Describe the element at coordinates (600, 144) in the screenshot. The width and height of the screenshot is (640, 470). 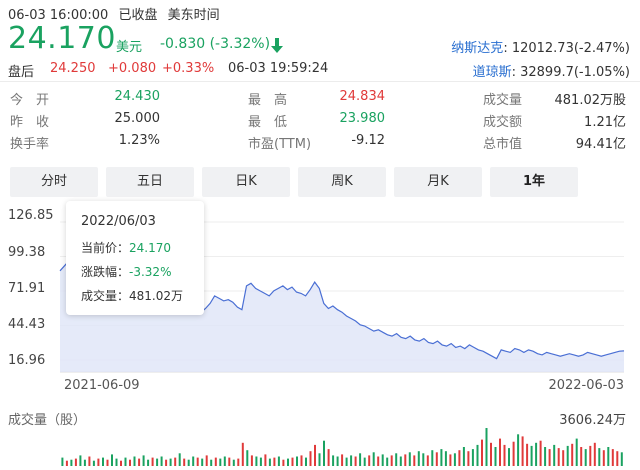
I see `stat-value-mktcap: 94.41亿` at that location.